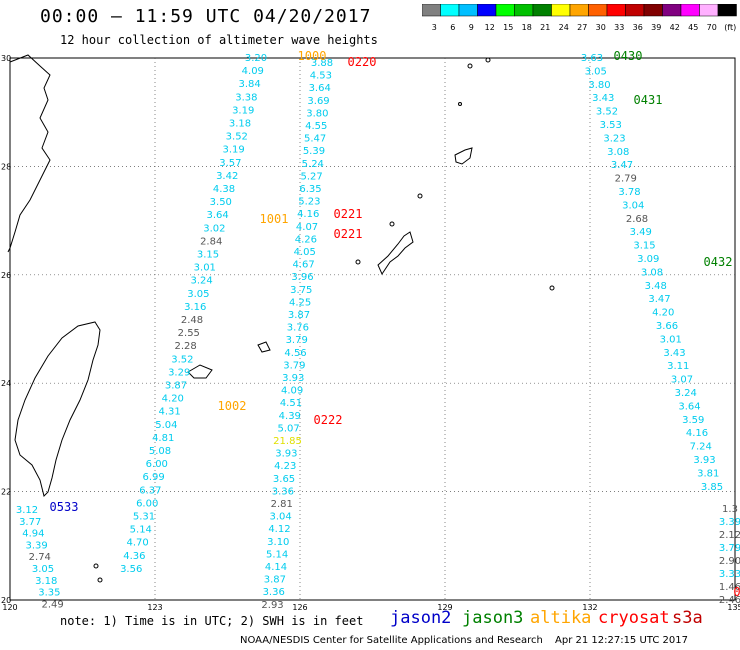 Image resolution: width=740 pixels, height=650 pixels. I want to click on colorbar-label: 33, so click(619, 27).